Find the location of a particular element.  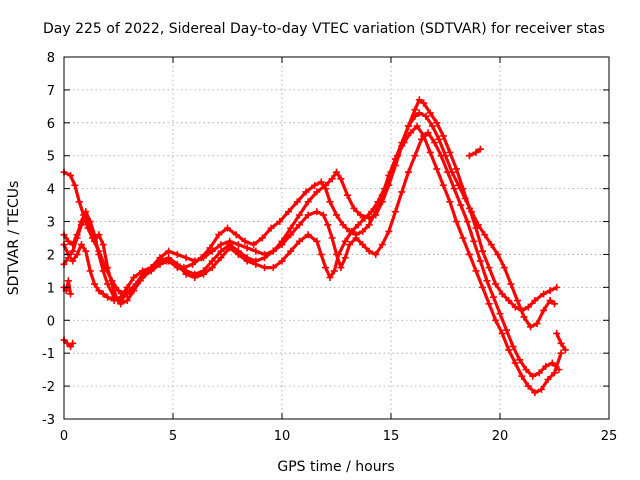

y-axis-label: SDTVAR / TECUs is located at coordinates (14, 238).